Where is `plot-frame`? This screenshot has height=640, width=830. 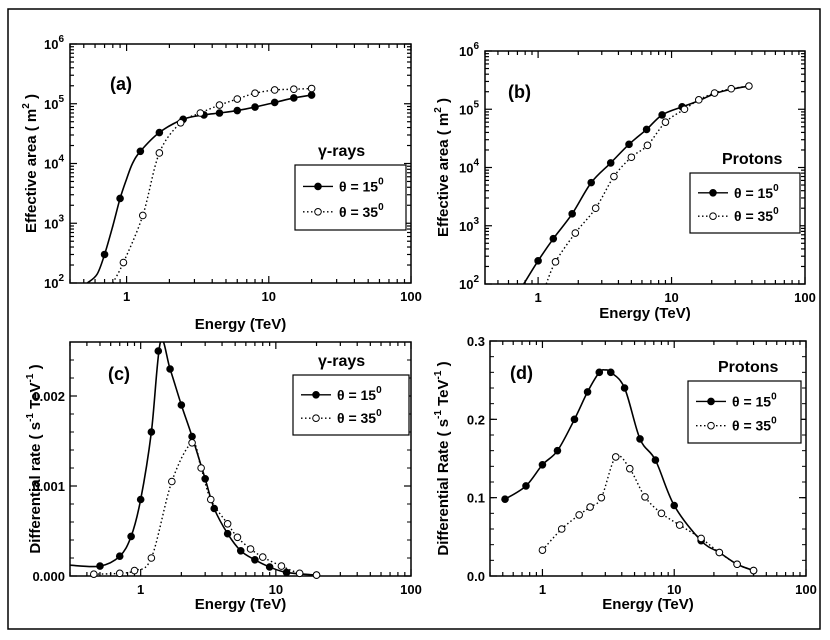 plot-frame is located at coordinates (648, 458).